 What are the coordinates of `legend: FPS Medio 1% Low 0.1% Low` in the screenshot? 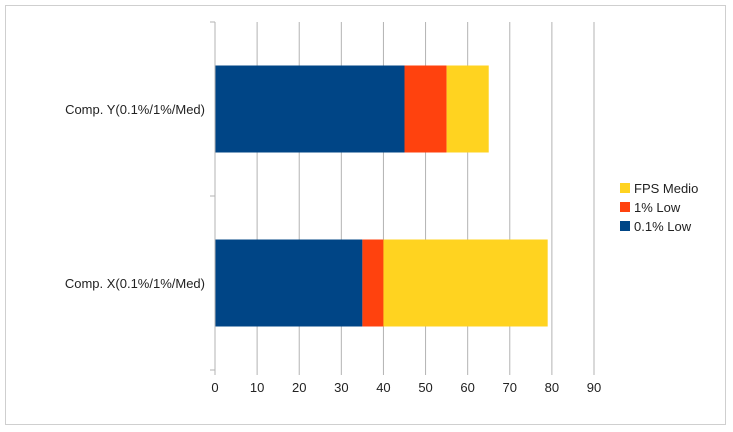 It's located at (659, 207).